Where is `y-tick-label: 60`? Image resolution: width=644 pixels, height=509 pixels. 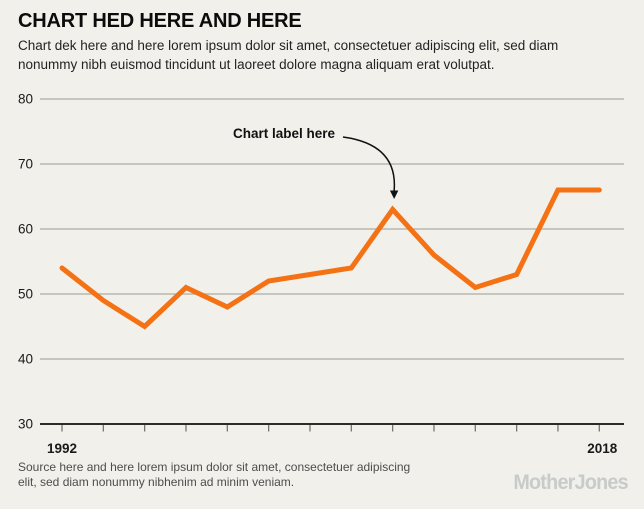 y-tick-label: 60 is located at coordinates (25, 229).